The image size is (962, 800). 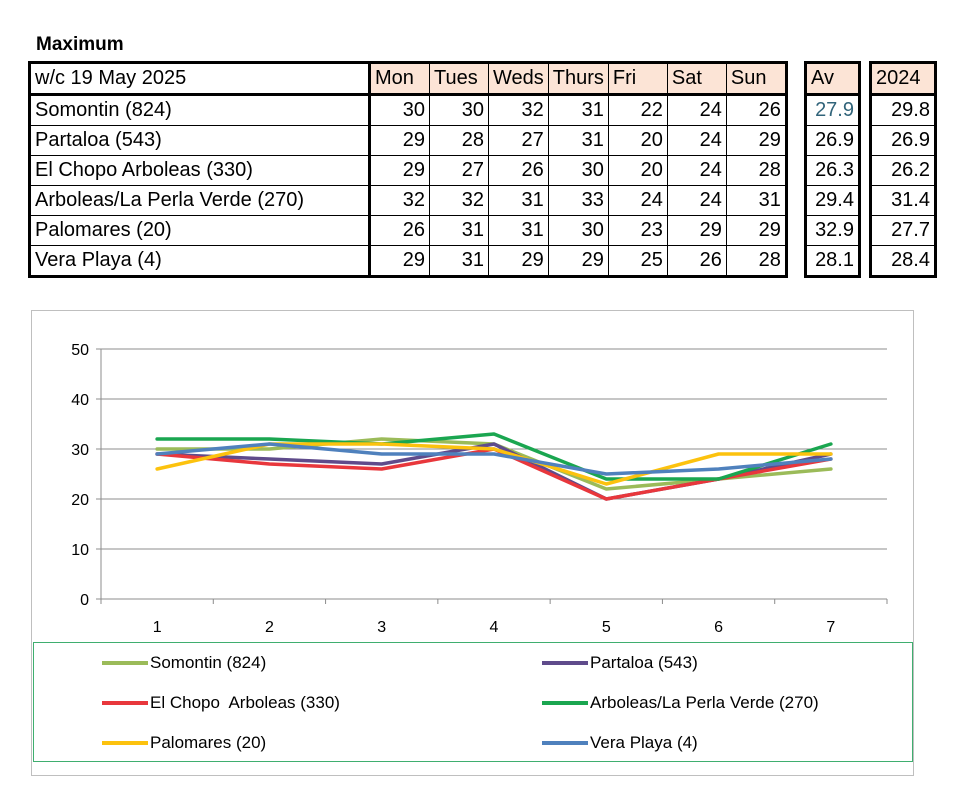 What do you see at coordinates (459, 78) in the screenshot?
I see `day-header-tues: Tues` at bounding box center [459, 78].